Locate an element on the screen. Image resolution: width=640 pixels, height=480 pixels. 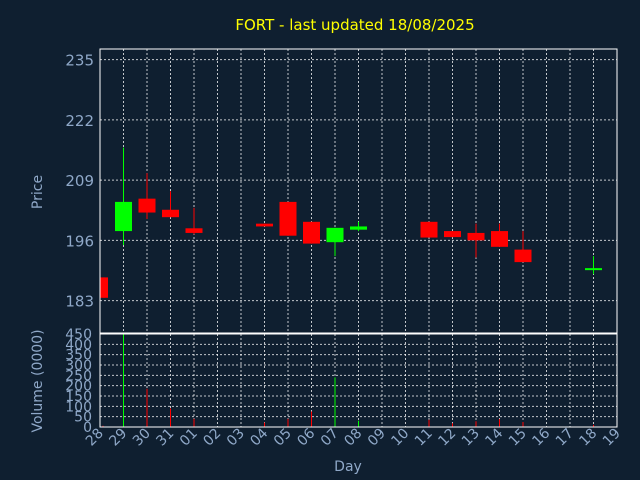
price-tick-label: 209 is located at coordinates (79, 181).